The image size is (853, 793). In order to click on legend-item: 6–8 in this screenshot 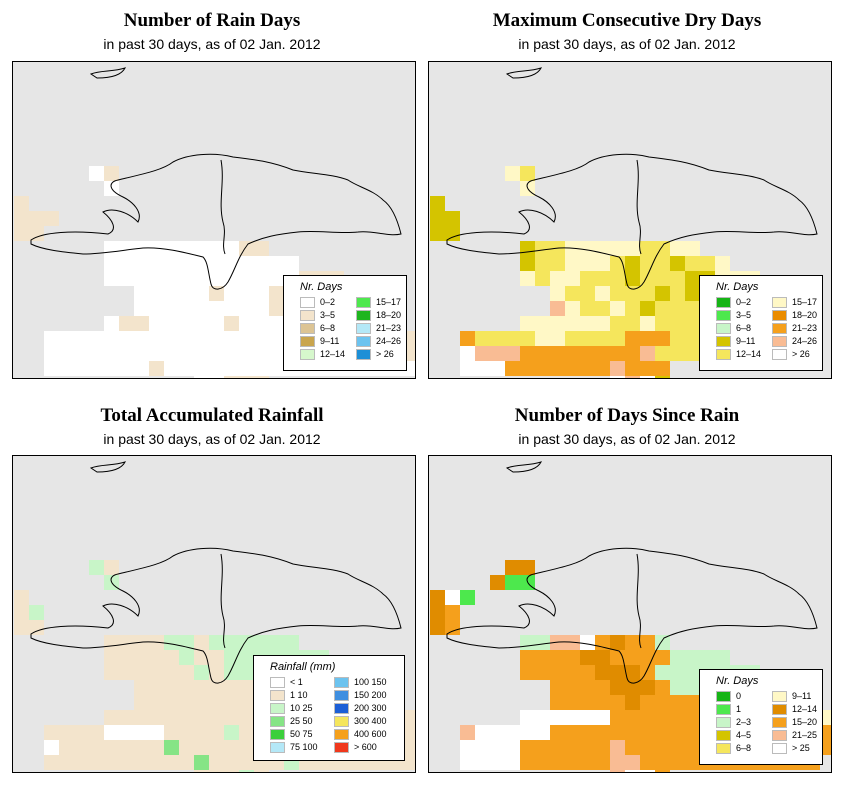, I will do `click(733, 328)`.